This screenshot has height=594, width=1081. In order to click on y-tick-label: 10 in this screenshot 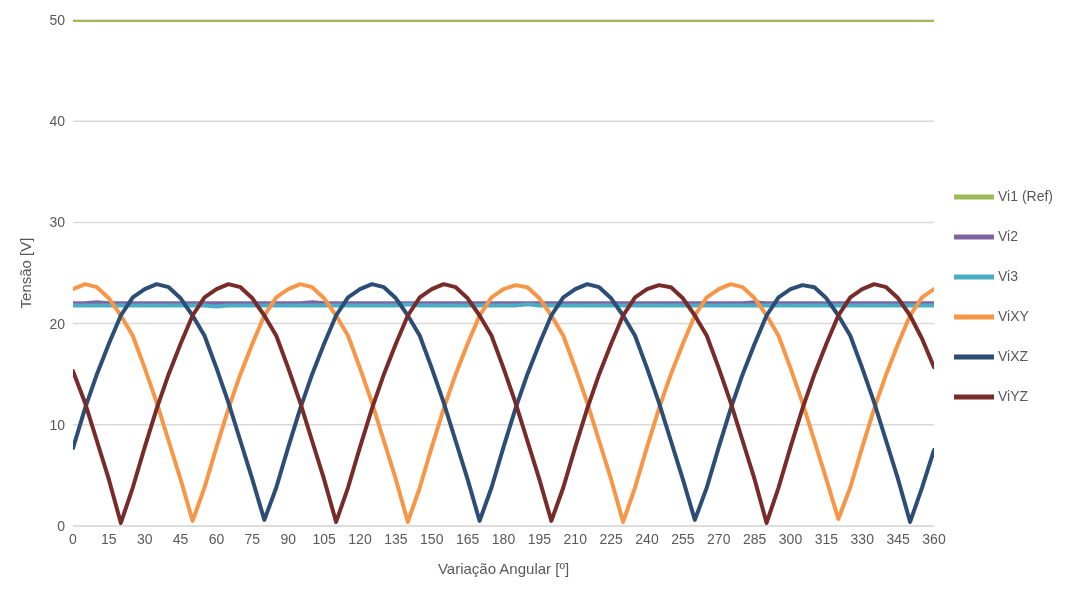, I will do `click(57, 424)`.